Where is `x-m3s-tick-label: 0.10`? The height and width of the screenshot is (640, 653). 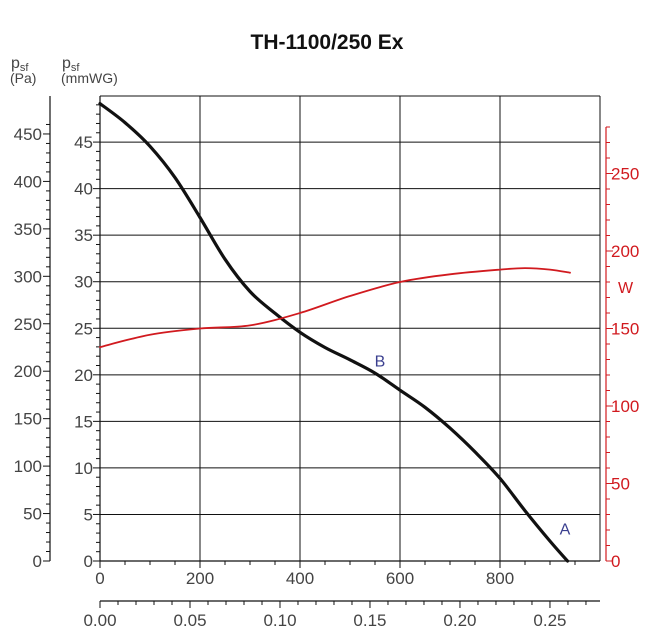
x-m3s-tick-label: 0.10 is located at coordinates (279, 620).